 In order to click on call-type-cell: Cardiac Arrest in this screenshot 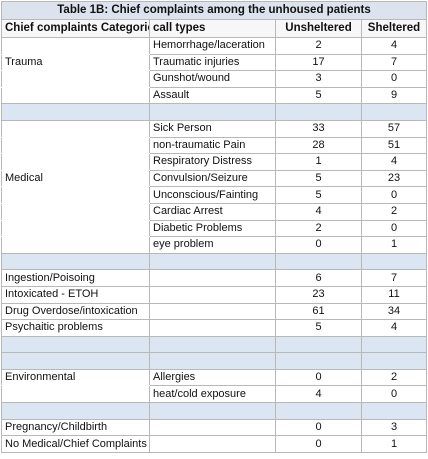, I will do `click(212, 211)`.